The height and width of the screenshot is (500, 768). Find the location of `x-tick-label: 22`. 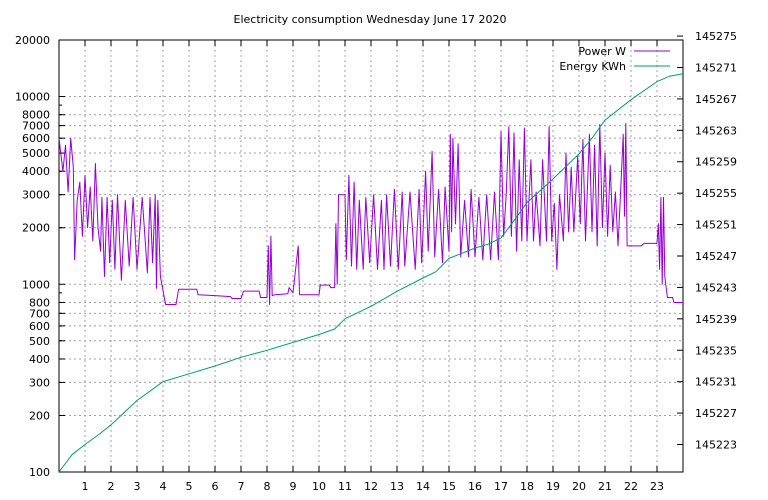

x-tick-label: 22 is located at coordinates (631, 486).